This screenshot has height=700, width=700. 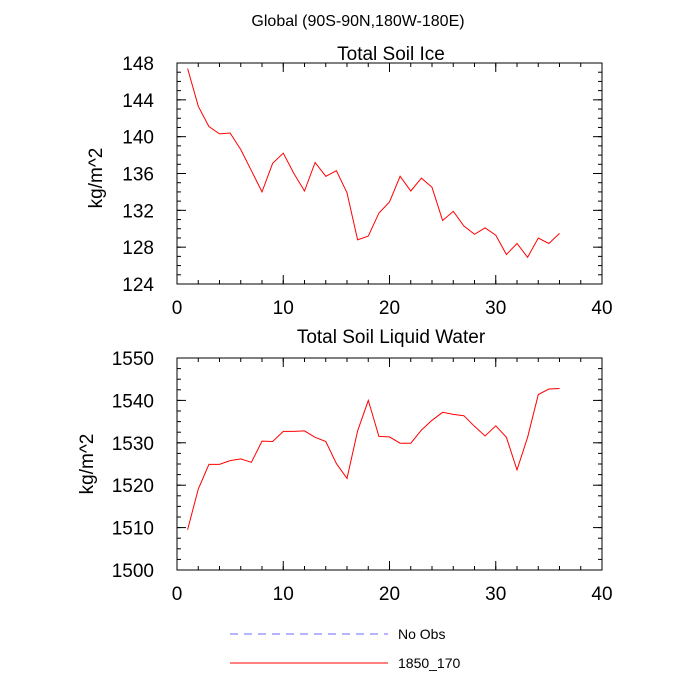 I want to click on y-tick-label: 1540, so click(x=133, y=401).